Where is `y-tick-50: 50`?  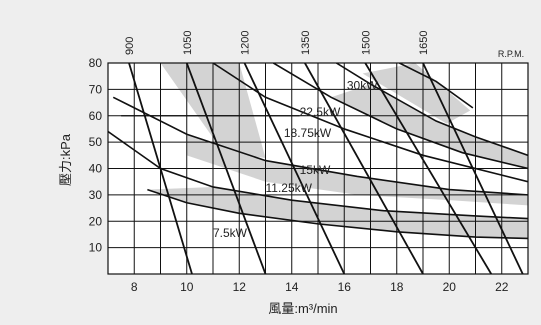
y-tick-50: 50 is located at coordinates (96, 142).